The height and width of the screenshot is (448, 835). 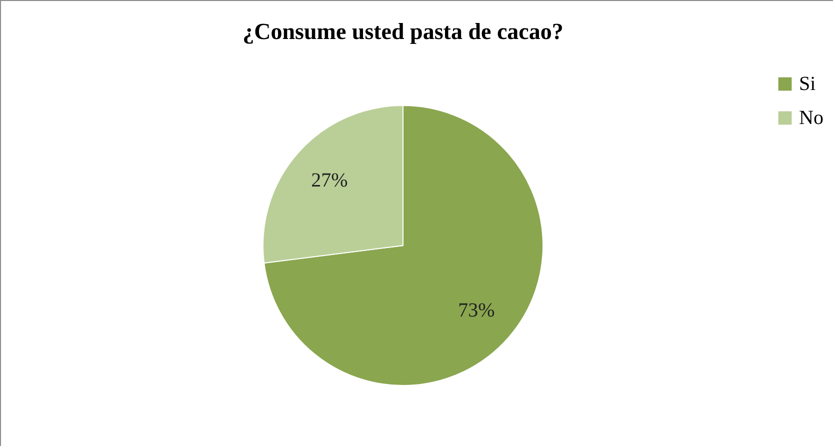 What do you see at coordinates (807, 84) in the screenshot?
I see `legend-label: Si` at bounding box center [807, 84].